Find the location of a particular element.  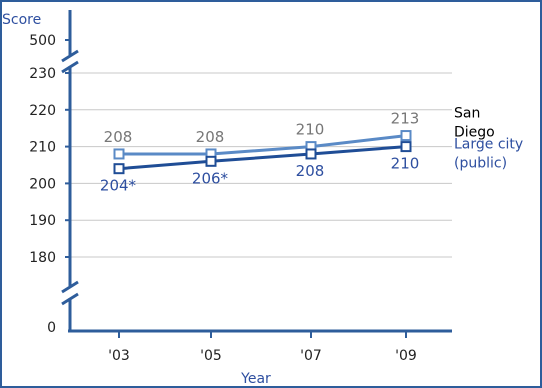

series-1-name-line-1: (public) is located at coordinates (480, 164).